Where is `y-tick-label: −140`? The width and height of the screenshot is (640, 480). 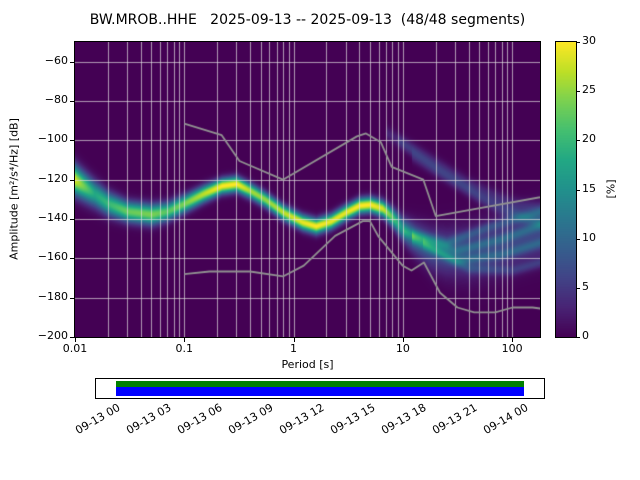
y-tick-label: −140 is located at coordinates (52, 217).